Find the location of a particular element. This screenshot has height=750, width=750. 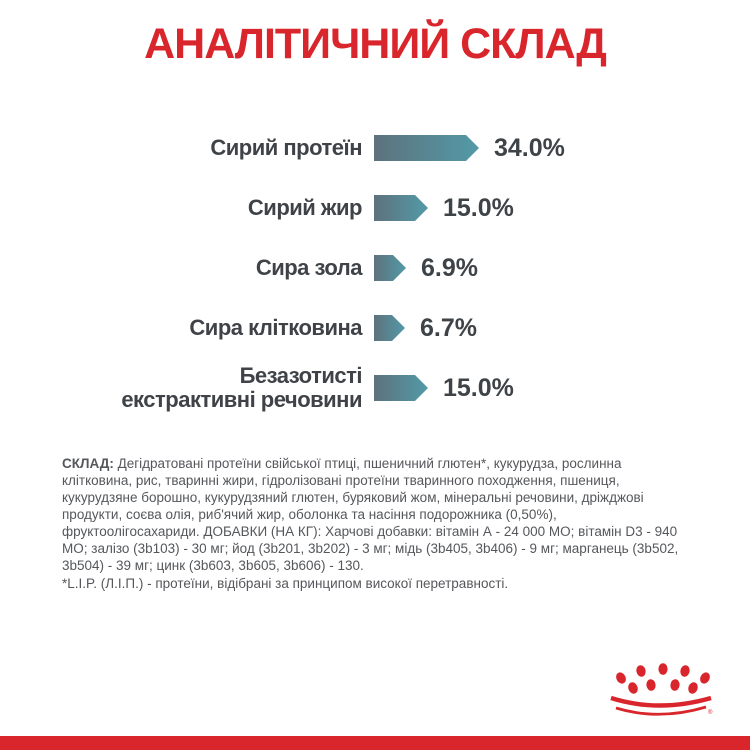

bar-label: Безазотисті екстрактивні речовини is located at coordinates (241, 387).